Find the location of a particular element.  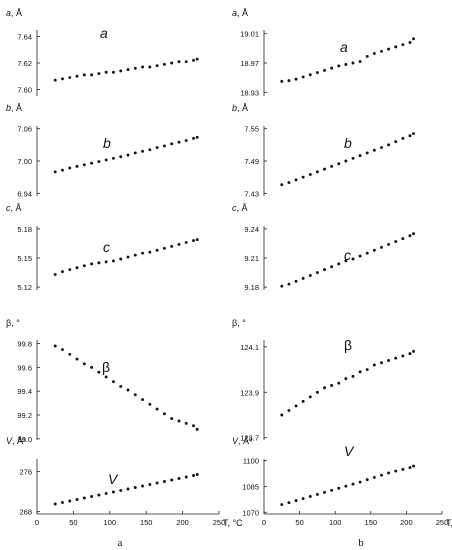

y-tick-label: 7.00 is located at coordinates (24, 161).